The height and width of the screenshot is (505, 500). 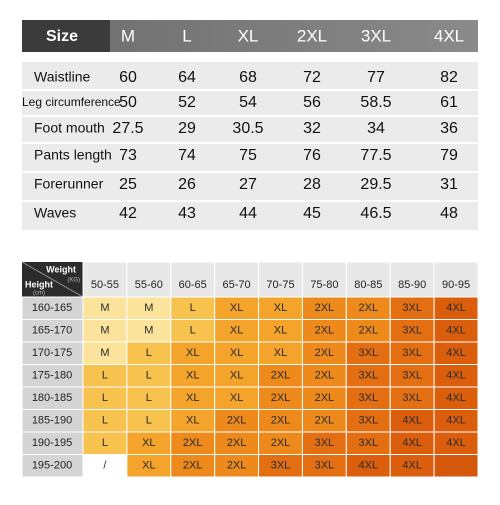 I want to click on size-value: /, so click(x=105, y=466).